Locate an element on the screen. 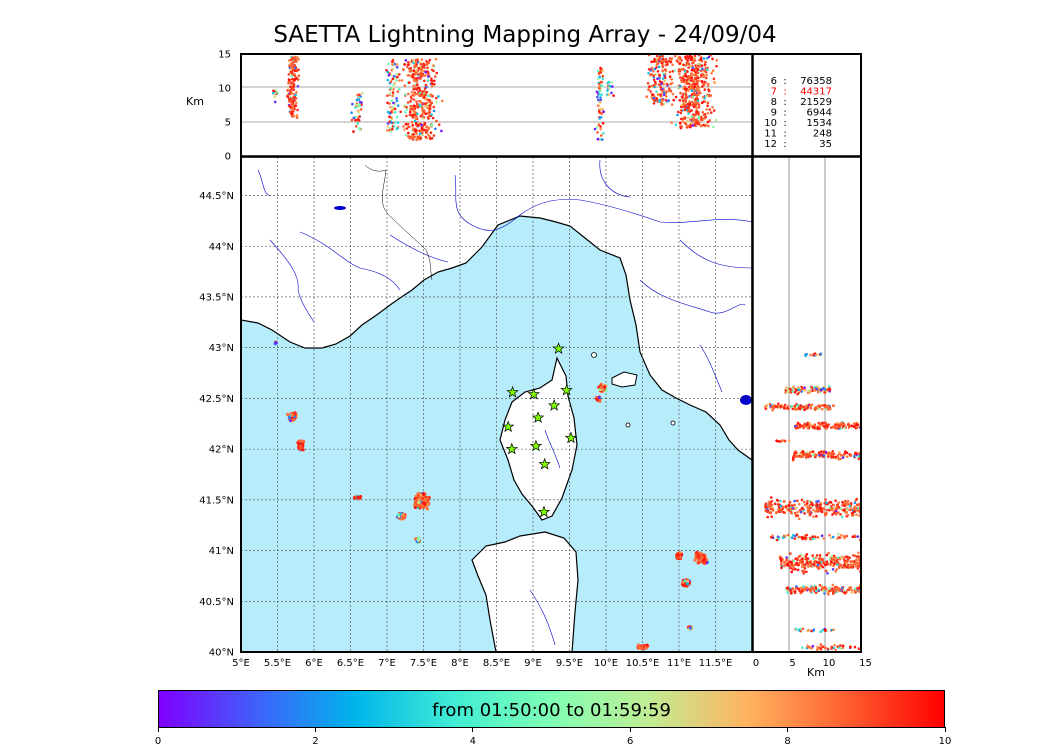 The height and width of the screenshot is (750, 1050). count-level: 9 is located at coordinates (774, 113).